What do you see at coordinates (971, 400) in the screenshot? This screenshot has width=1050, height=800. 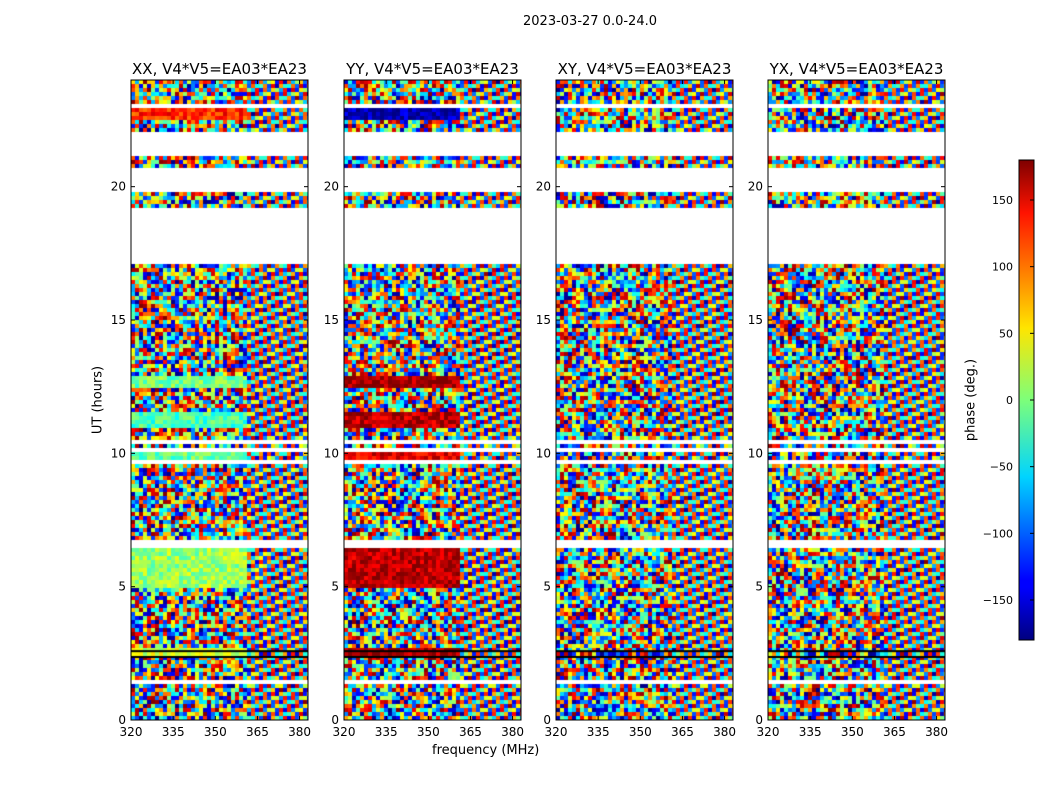 I see `colorbar-label: phase (deg.)` at bounding box center [971, 400].